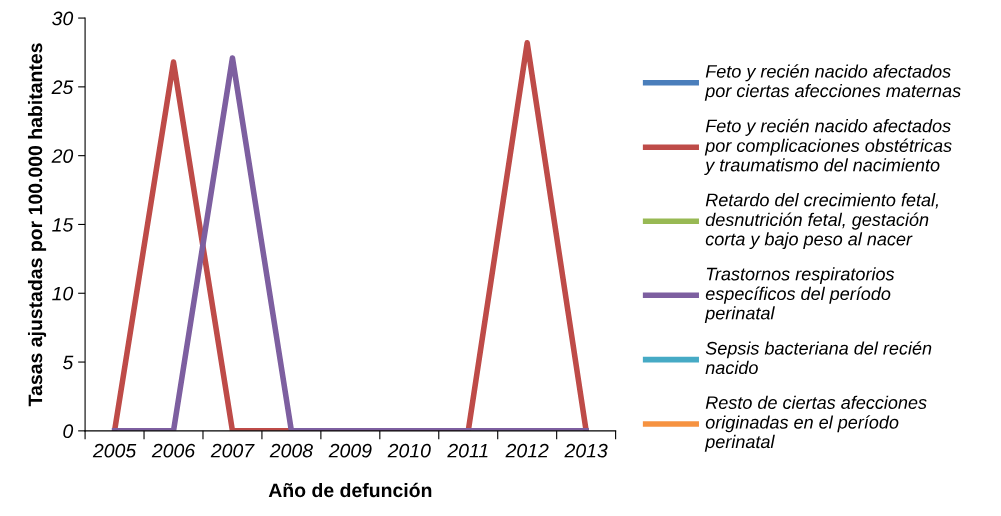  Describe the element at coordinates (815, 423) in the screenshot. I see `legend-label: Resto de ciertas afecciones originadas en el período perinatal` at that location.